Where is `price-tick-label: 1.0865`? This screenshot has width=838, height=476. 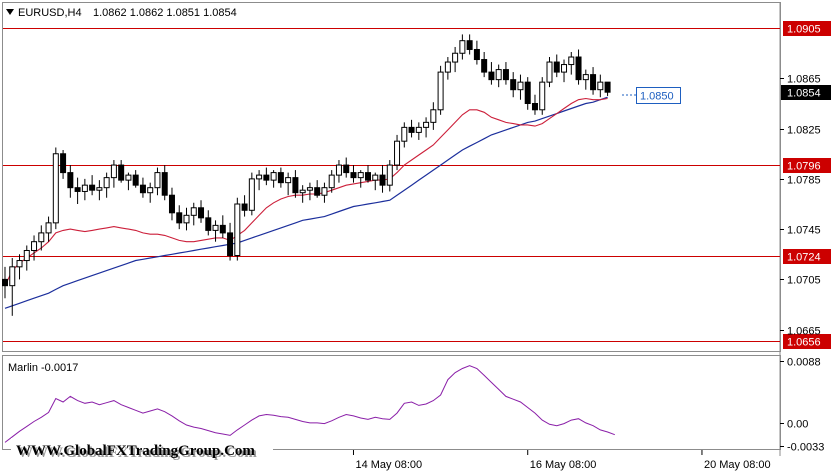
price-tick-label: 1.0865 is located at coordinates (804, 80).